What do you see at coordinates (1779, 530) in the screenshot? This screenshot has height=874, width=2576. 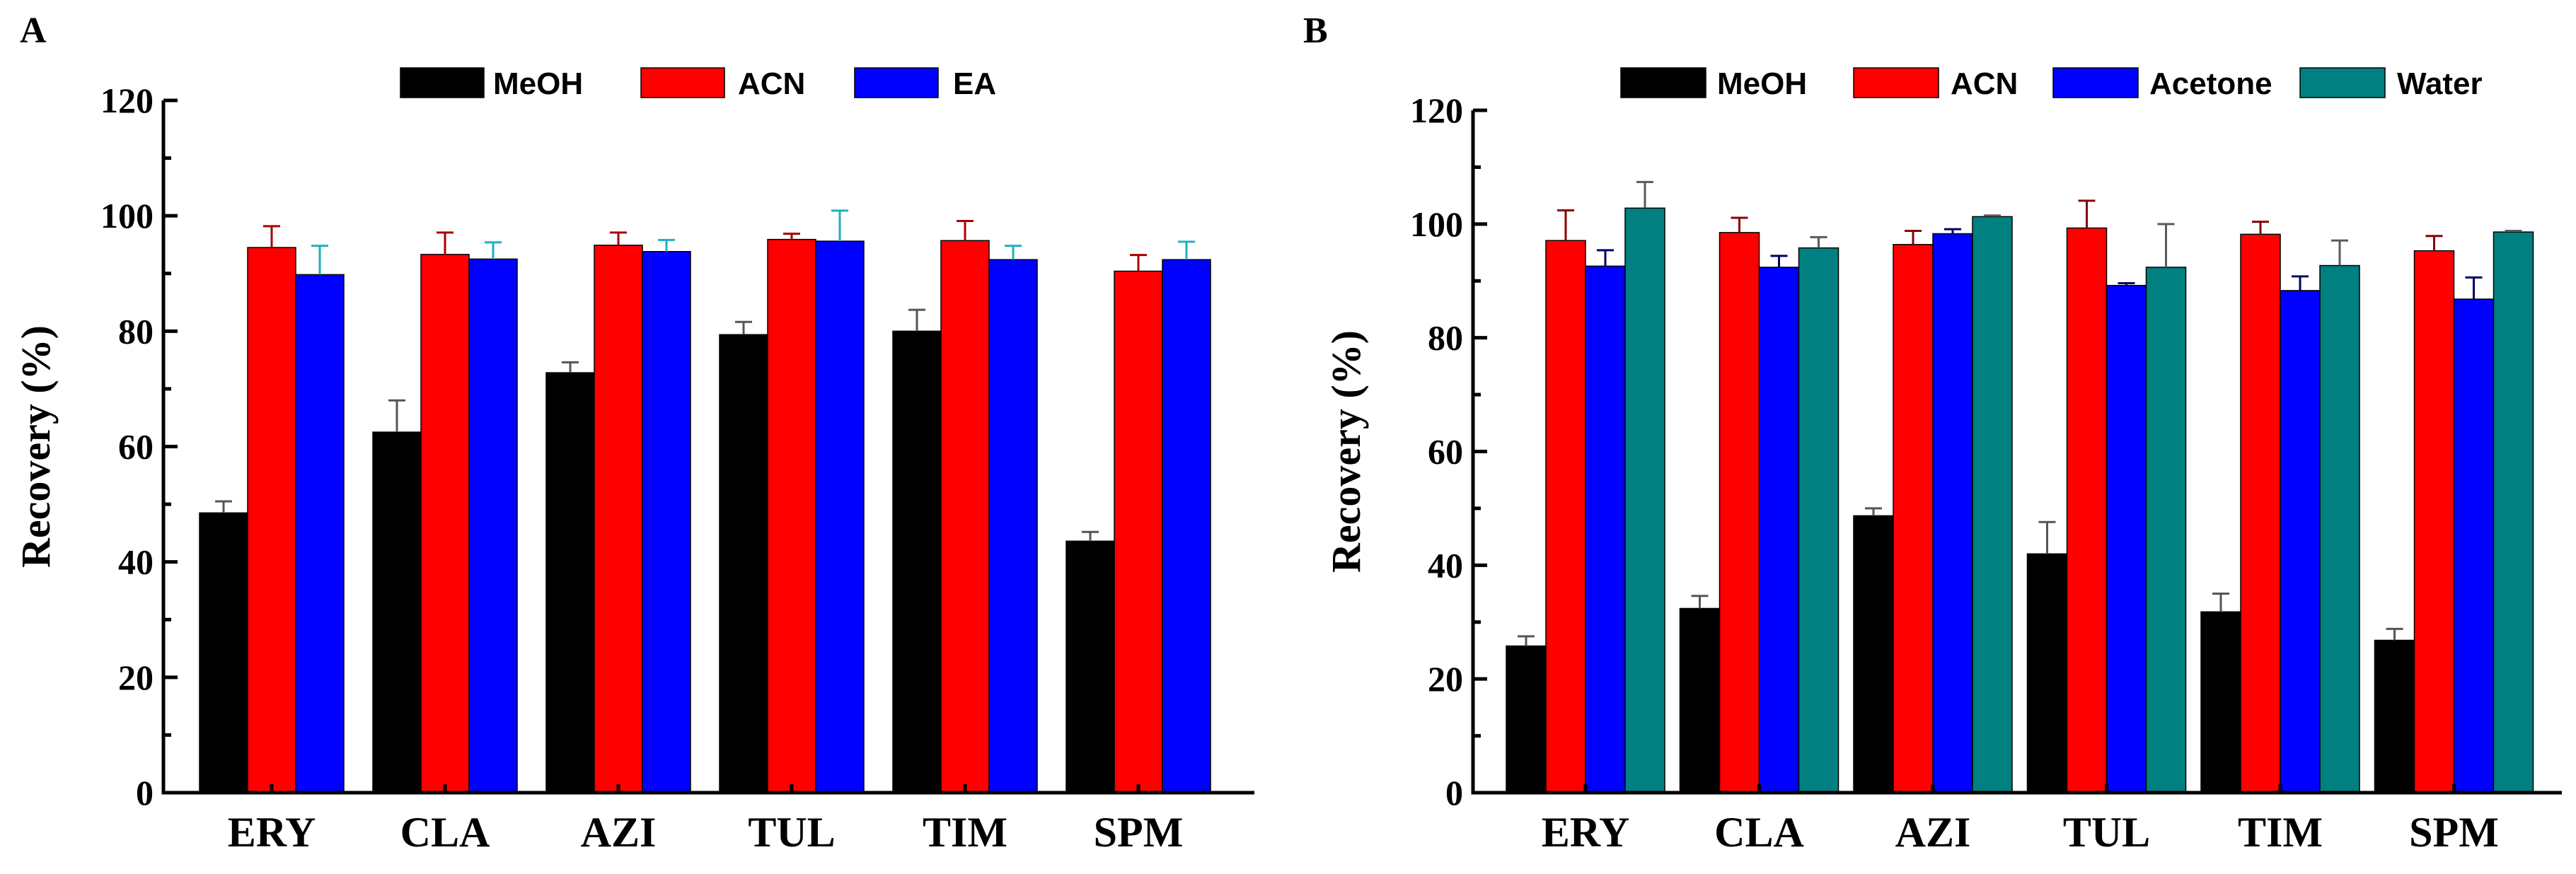 I see `bar-acetone-cla` at bounding box center [1779, 530].